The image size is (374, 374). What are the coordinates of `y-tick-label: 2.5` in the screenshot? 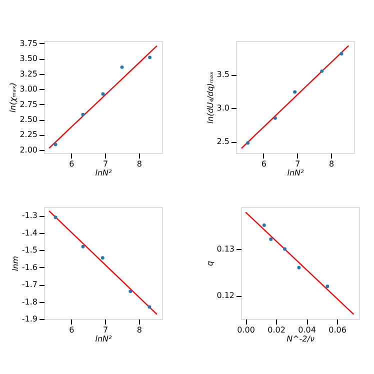 It's located at (223, 141).